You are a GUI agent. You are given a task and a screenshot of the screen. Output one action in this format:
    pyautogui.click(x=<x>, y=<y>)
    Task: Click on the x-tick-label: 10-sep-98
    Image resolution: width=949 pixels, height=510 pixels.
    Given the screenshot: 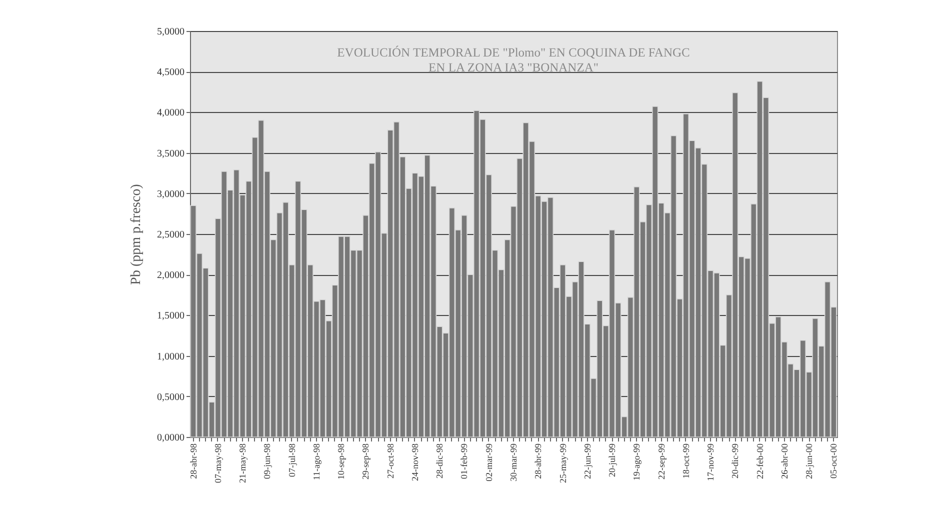 What is the action you would take?
    pyautogui.click(x=341, y=461)
    